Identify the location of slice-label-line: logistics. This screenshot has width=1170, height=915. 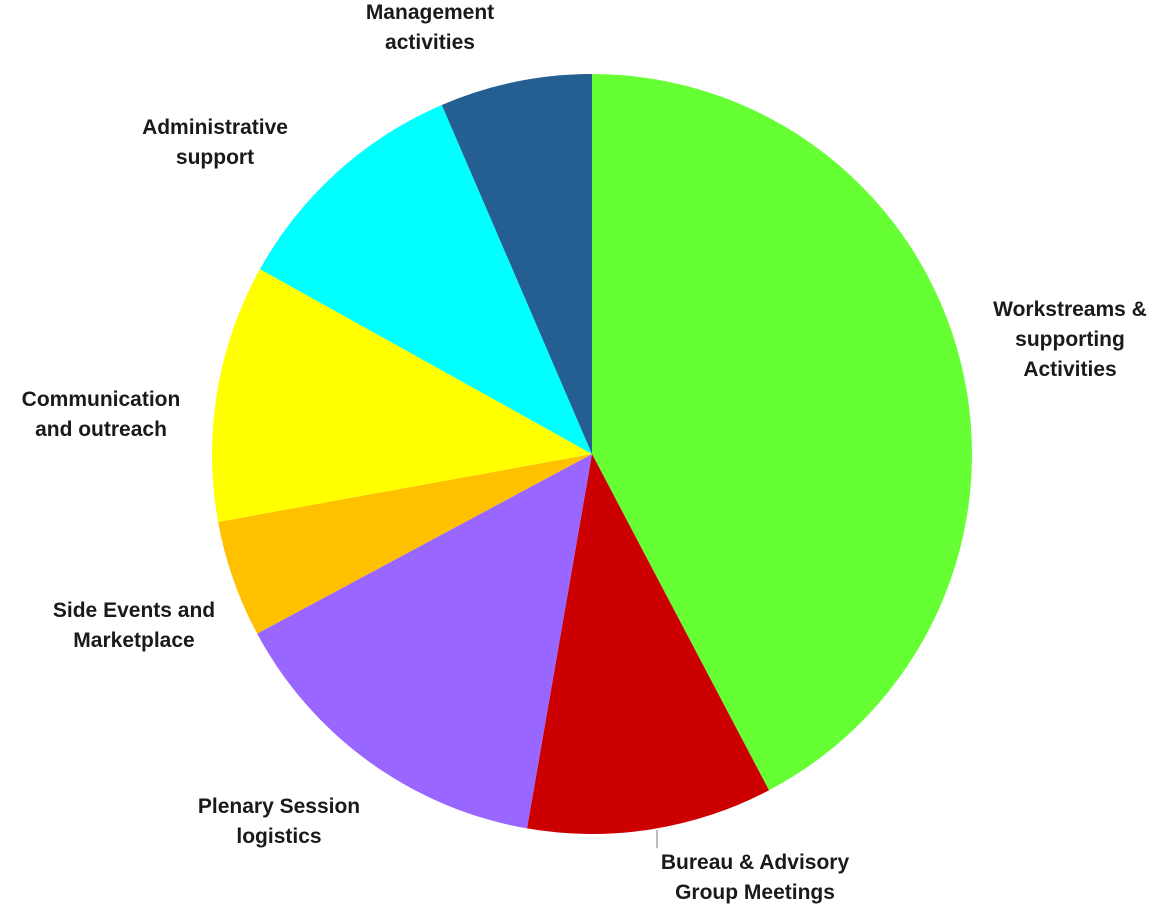
(278, 836).